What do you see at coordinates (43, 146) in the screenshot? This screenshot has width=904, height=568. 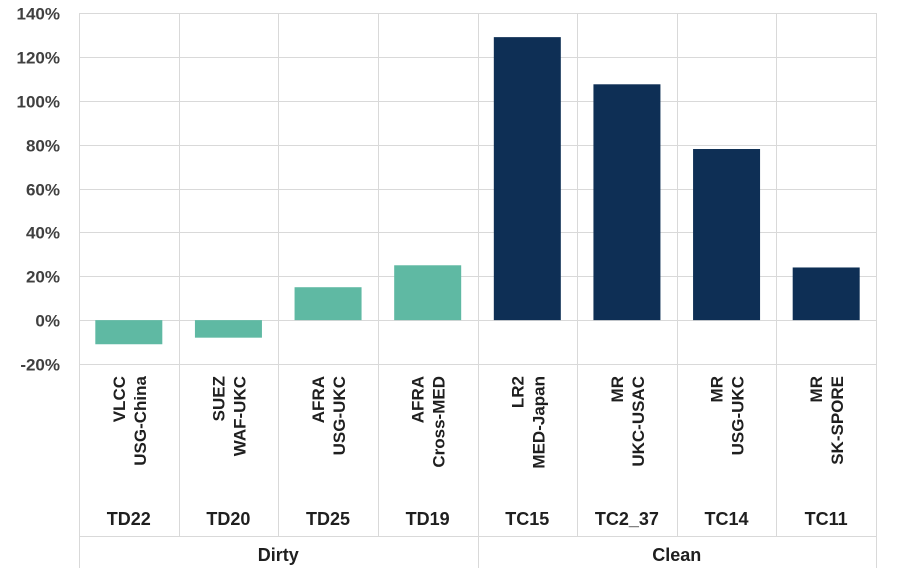 I see `y-tick-label: 80%` at bounding box center [43, 146].